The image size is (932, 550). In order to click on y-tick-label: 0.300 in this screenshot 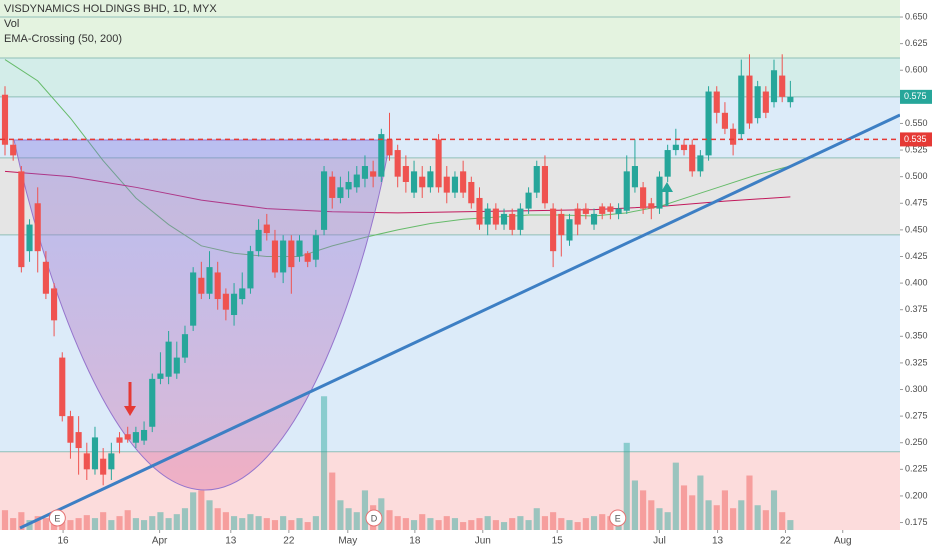, I will do `click(916, 389)`.